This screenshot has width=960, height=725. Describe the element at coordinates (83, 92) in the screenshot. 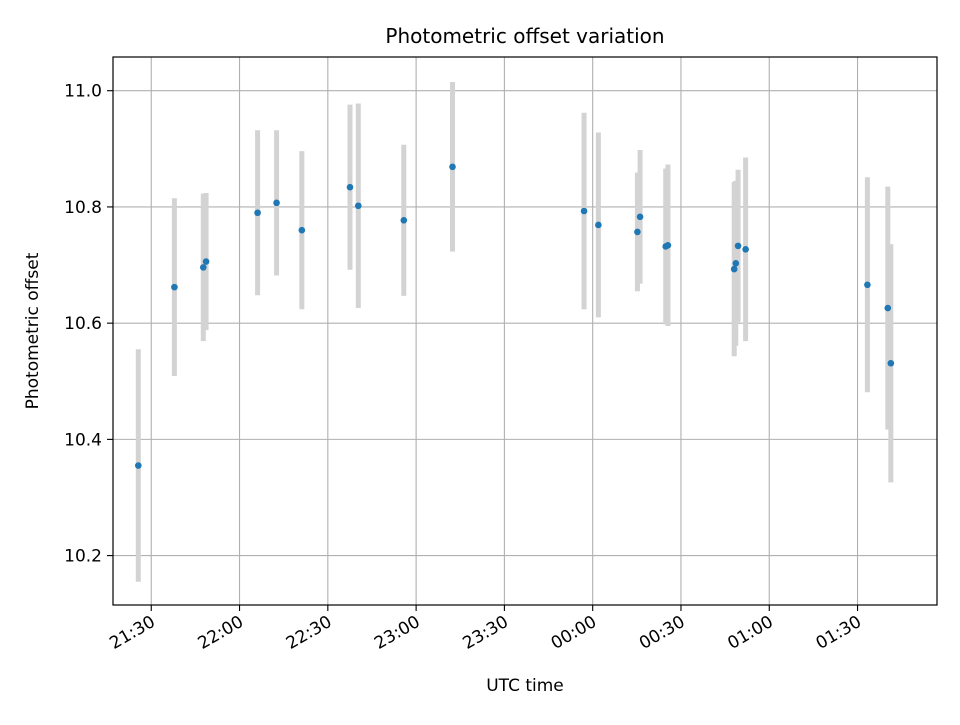

I see `y-tick-label: 11.0` at that location.